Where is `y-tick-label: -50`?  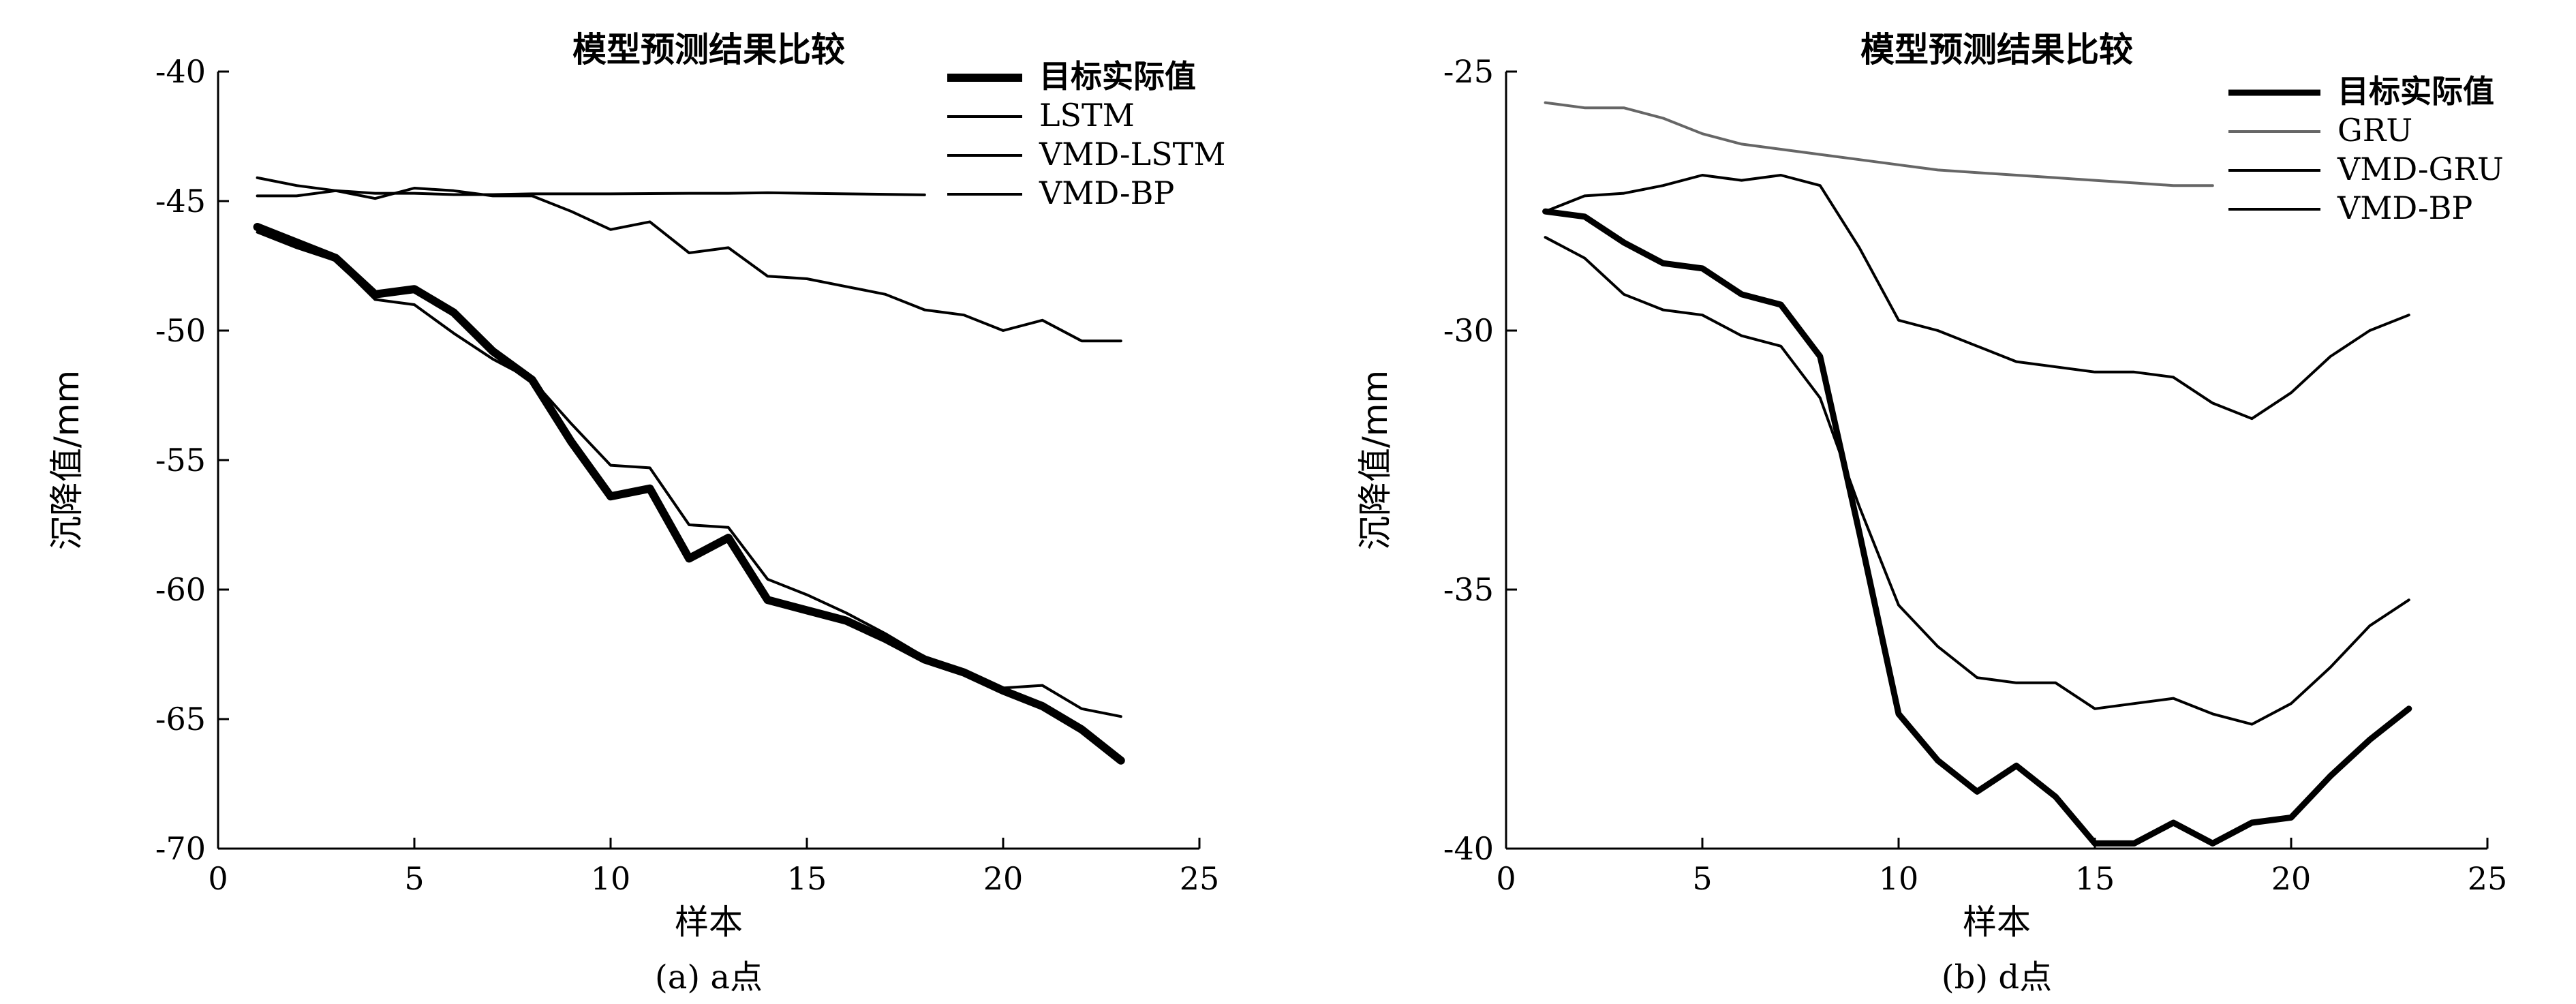 y-tick-label: -50 is located at coordinates (180, 330).